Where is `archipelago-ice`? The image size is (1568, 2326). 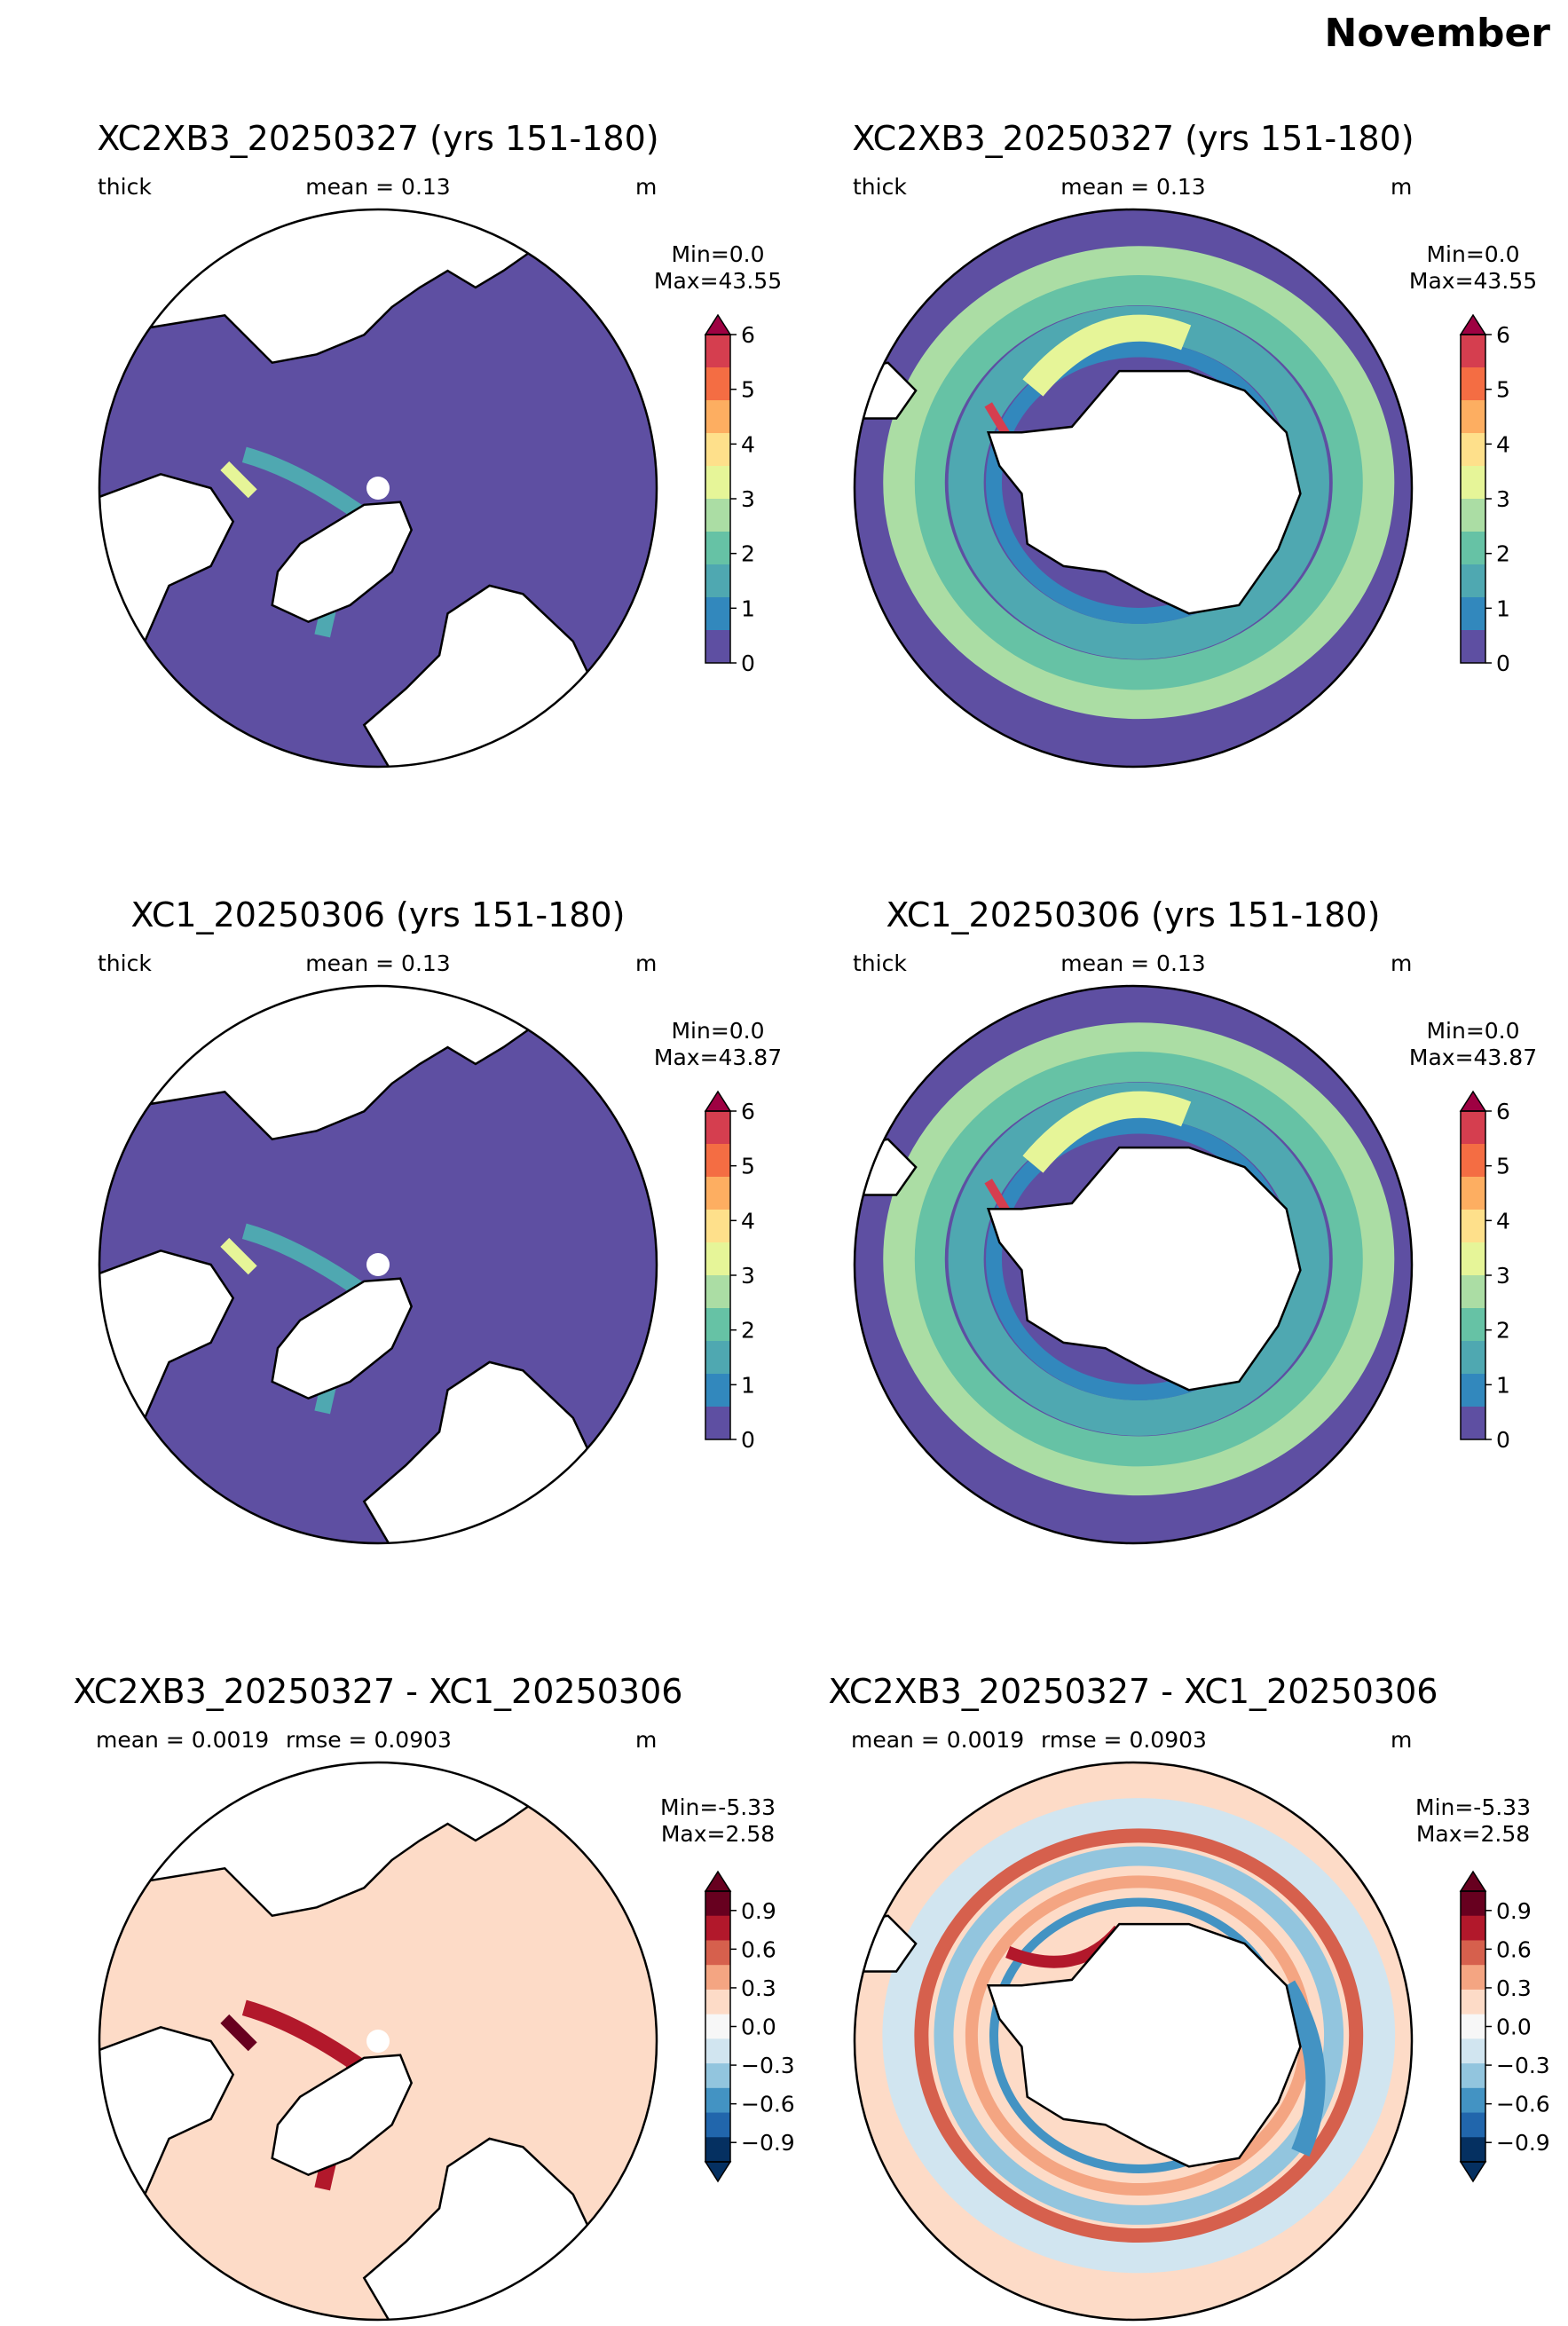
archipelago-ice is located at coordinates (238, 2033).